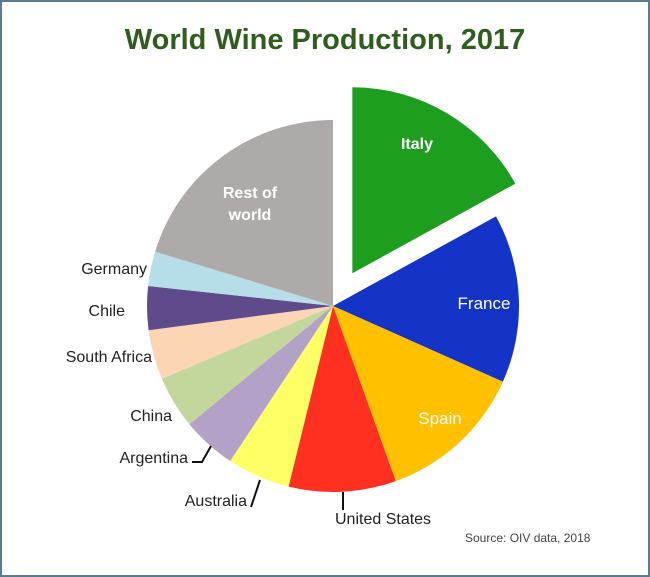 The image size is (650, 577). I want to click on pie-slice-china, so click(247, 365).